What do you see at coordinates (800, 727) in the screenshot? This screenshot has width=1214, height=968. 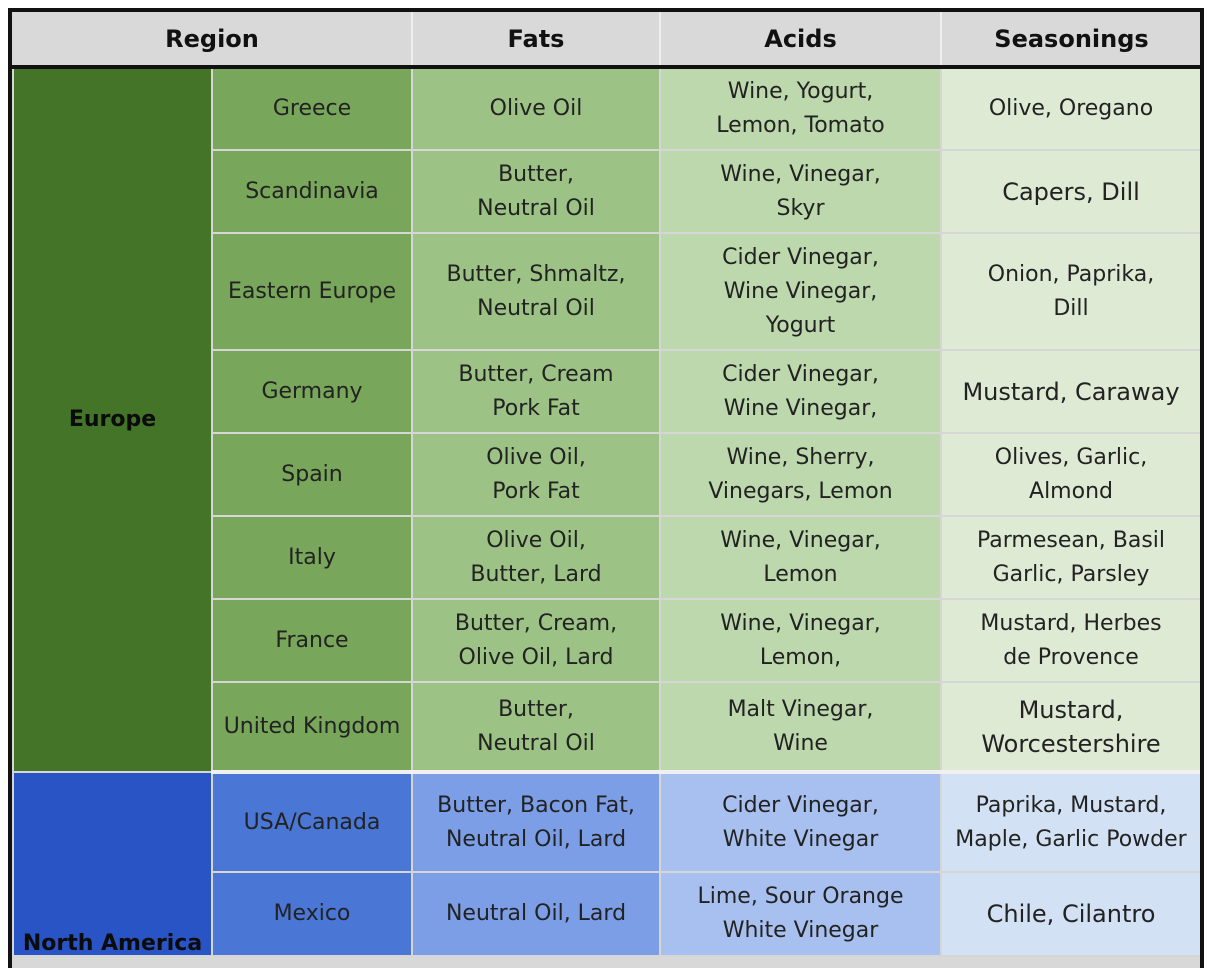 I see `acids-cell: Malt Vinegar, Wine` at bounding box center [800, 727].